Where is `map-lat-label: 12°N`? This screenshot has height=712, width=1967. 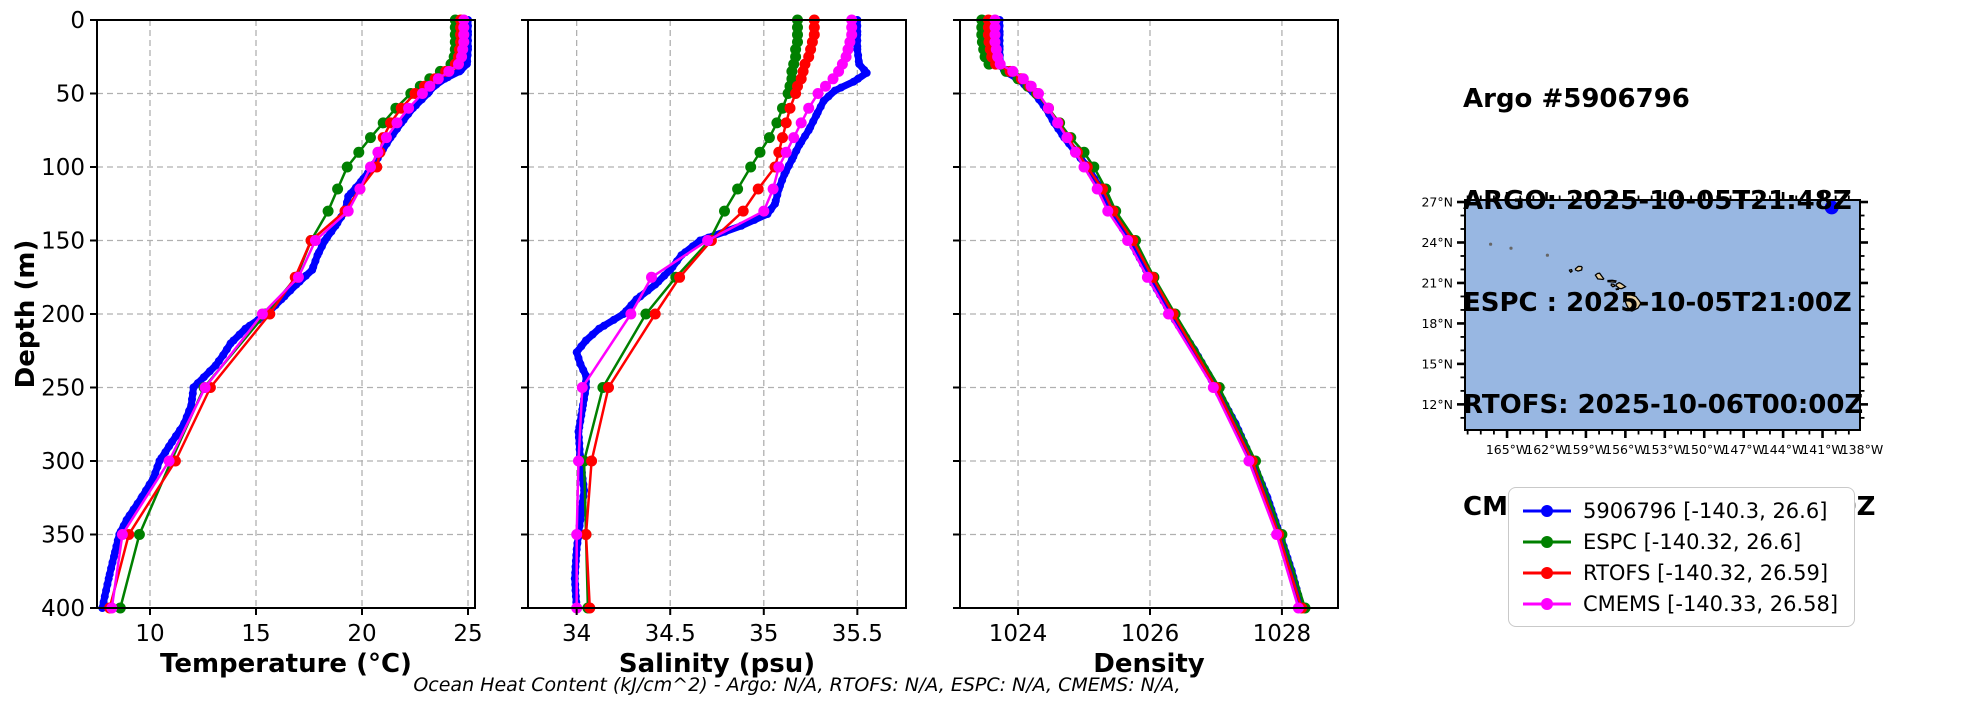 map-lat-label: 12°N is located at coordinates (1437, 404).